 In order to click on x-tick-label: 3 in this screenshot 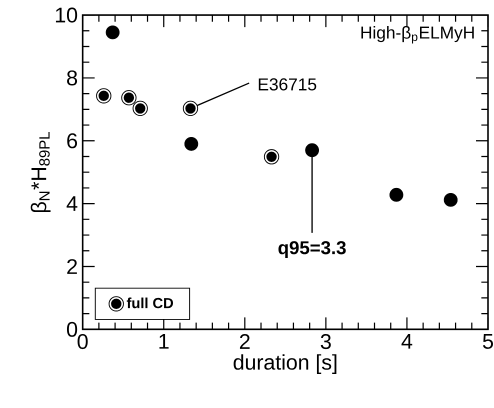, I will do `click(325, 342)`.